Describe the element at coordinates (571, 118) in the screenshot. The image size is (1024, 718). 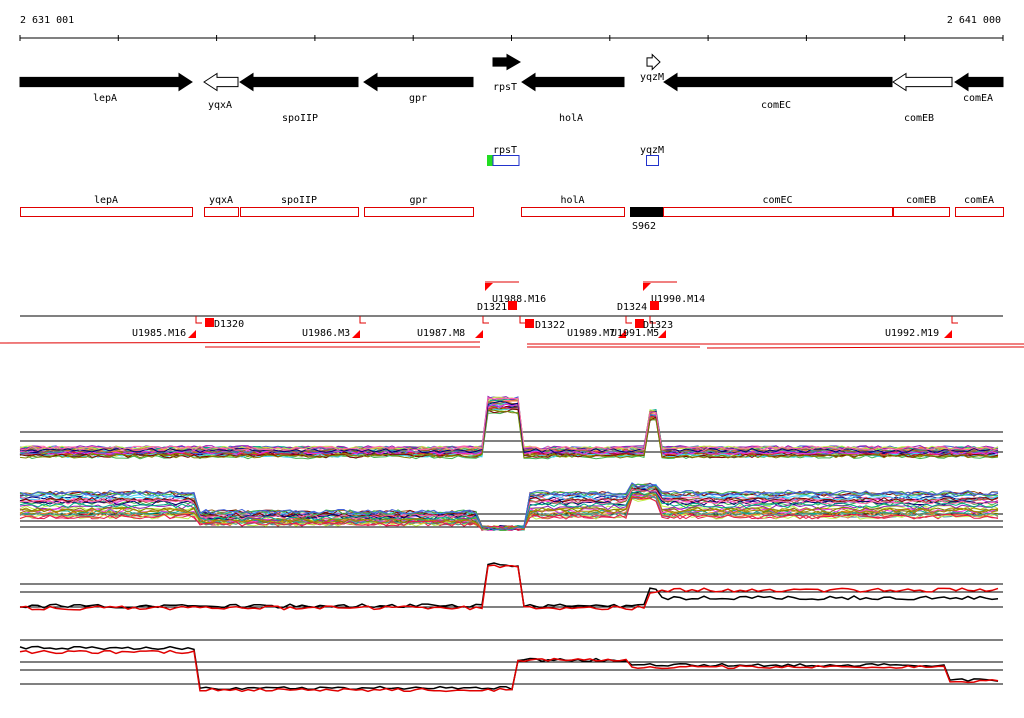
I see `gene-label-hola: holA` at that location.